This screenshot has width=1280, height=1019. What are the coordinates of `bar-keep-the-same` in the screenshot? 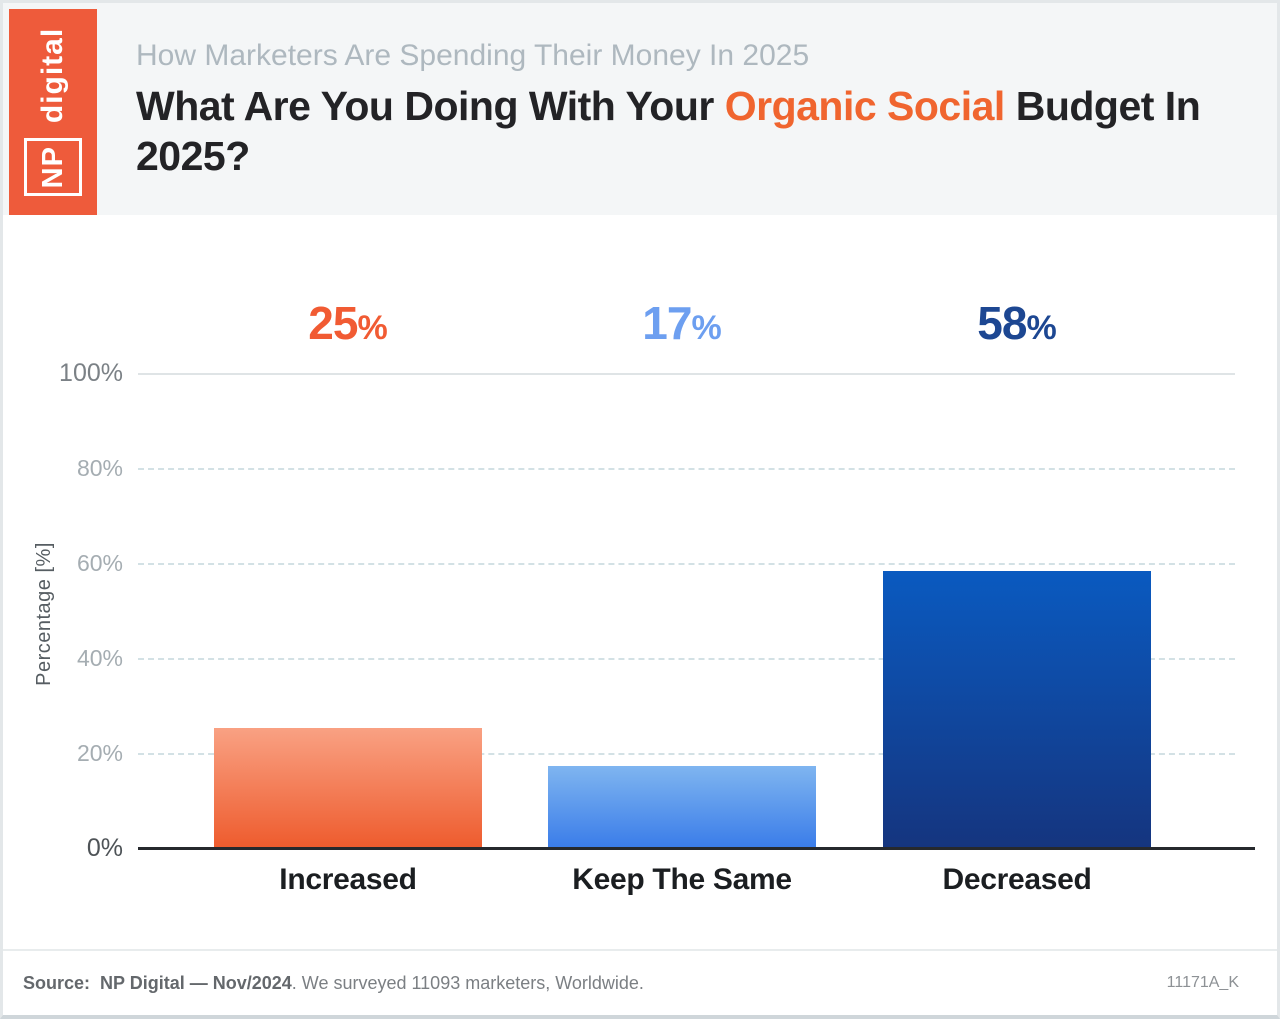 It's located at (682, 806).